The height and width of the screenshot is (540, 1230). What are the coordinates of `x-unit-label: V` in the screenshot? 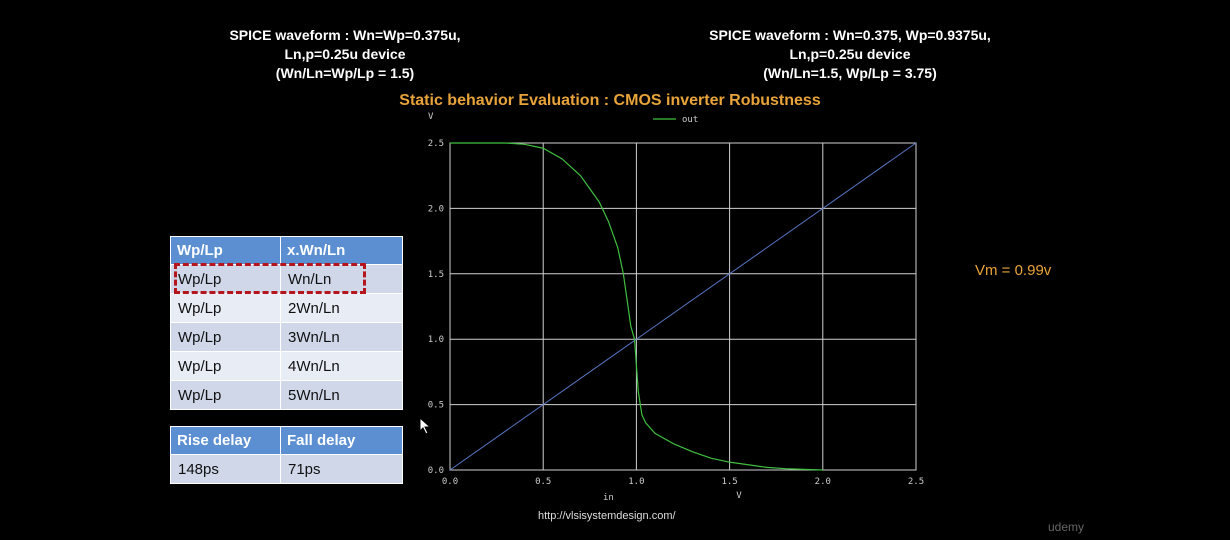 It's located at (739, 496).